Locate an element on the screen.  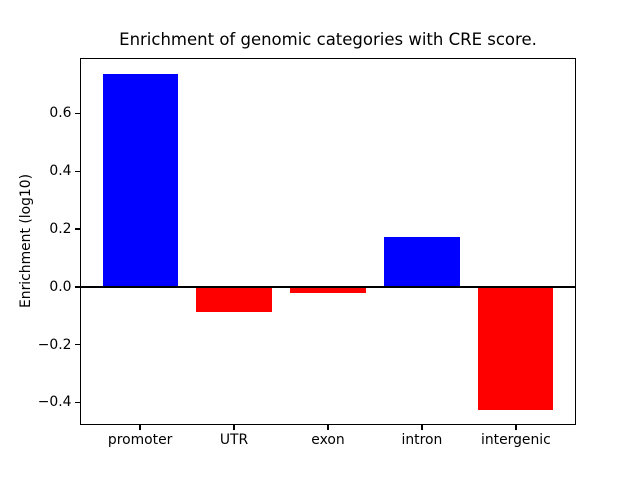
zero-line is located at coordinates (328, 287).